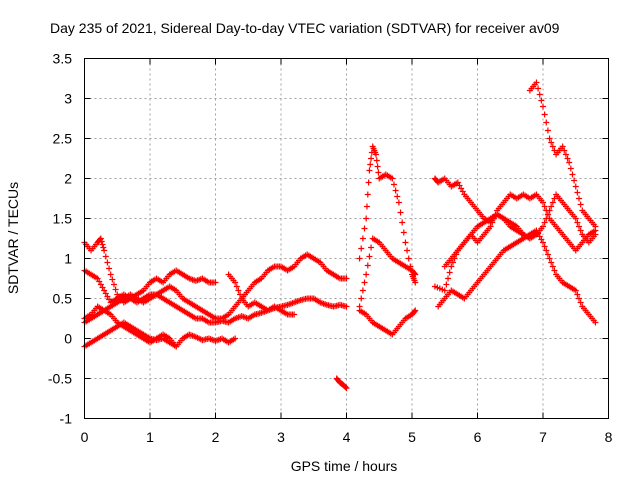 Image resolution: width=640 pixels, height=480 pixels. What do you see at coordinates (68, 179) in the screenshot?
I see `y-tick-label: 2` at bounding box center [68, 179].